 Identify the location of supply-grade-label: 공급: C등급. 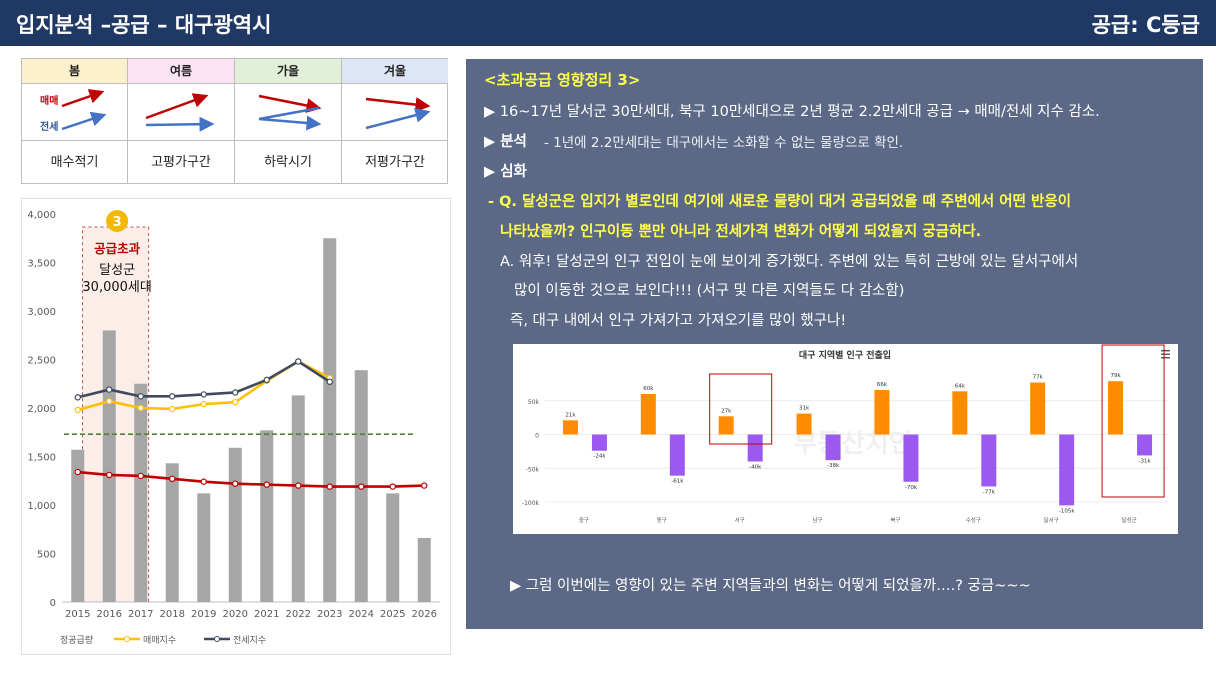
(1145, 25).